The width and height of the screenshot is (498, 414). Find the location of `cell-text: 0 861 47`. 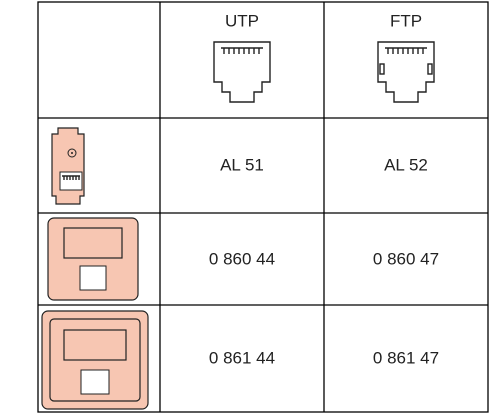

cell-text: 0 861 47 is located at coordinates (406, 357).